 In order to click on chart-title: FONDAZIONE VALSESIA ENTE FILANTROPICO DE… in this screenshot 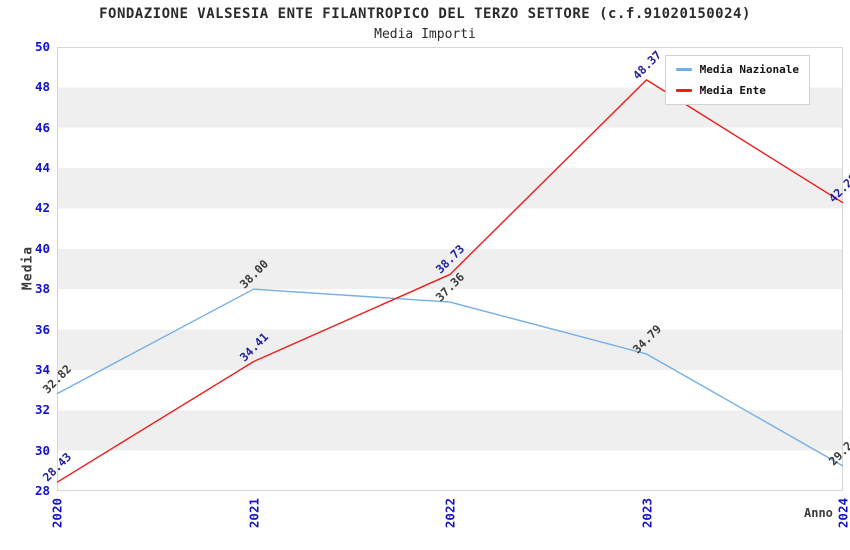, I will do `click(425, 14)`.